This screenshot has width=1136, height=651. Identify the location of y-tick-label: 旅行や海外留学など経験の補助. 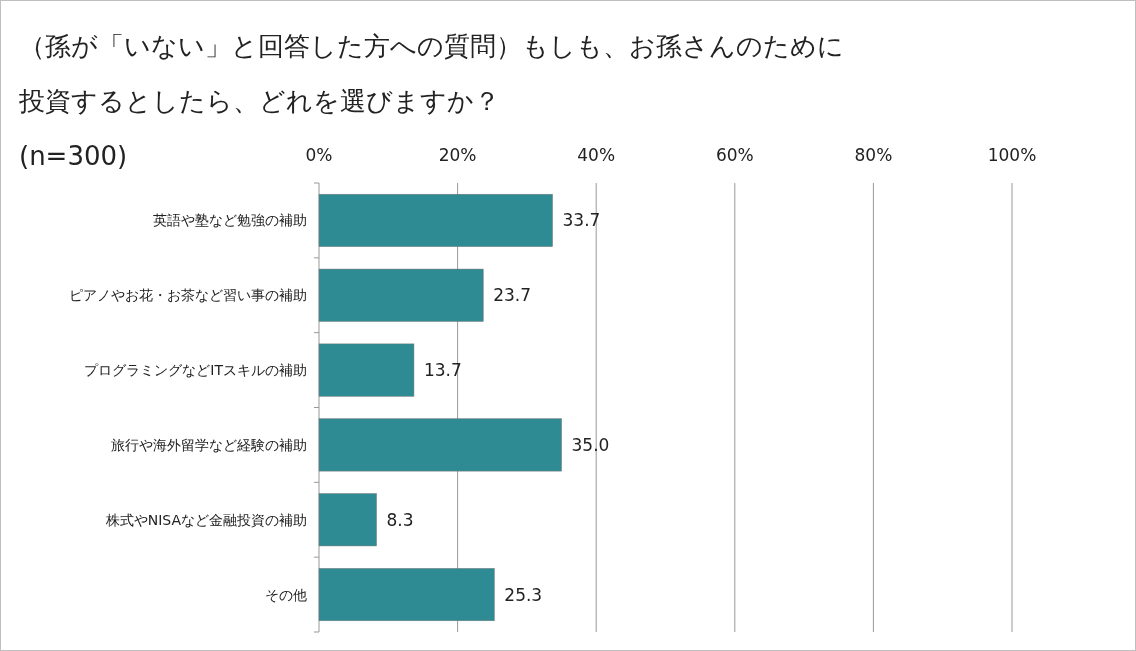
(209, 444).